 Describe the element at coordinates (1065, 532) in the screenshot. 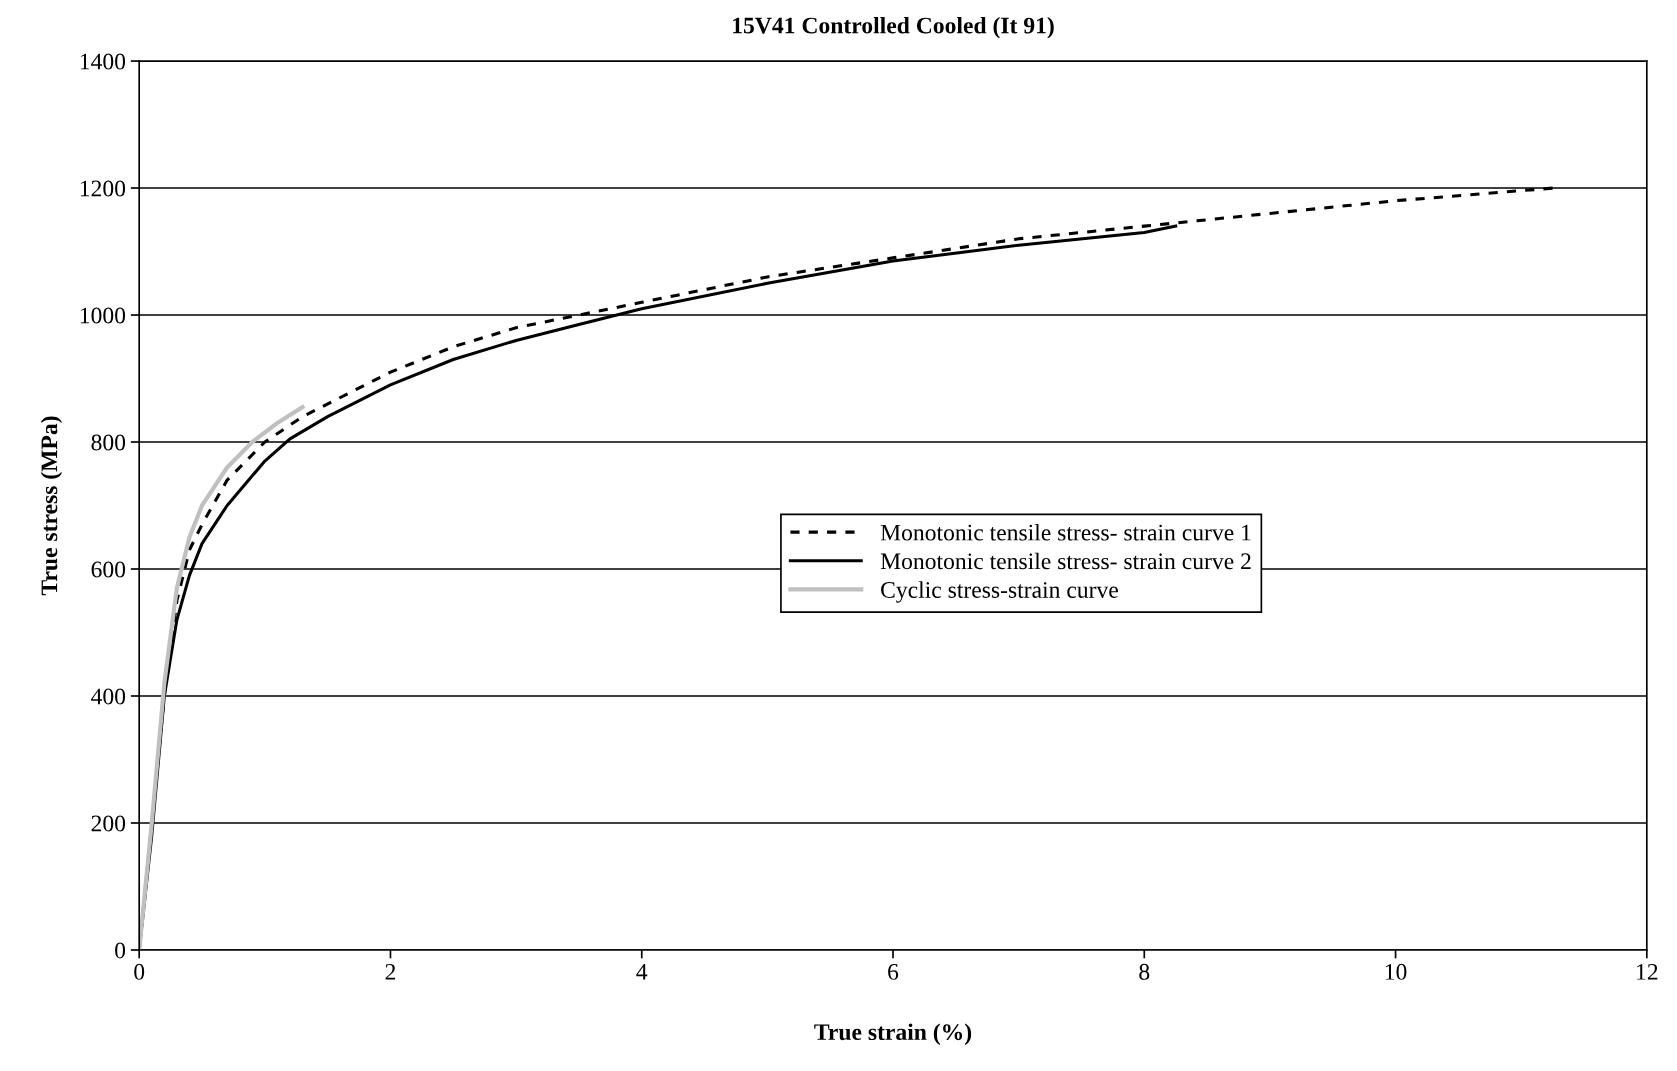

I see `legend-label: Monotonic tensile stress- strain curve 1` at that location.